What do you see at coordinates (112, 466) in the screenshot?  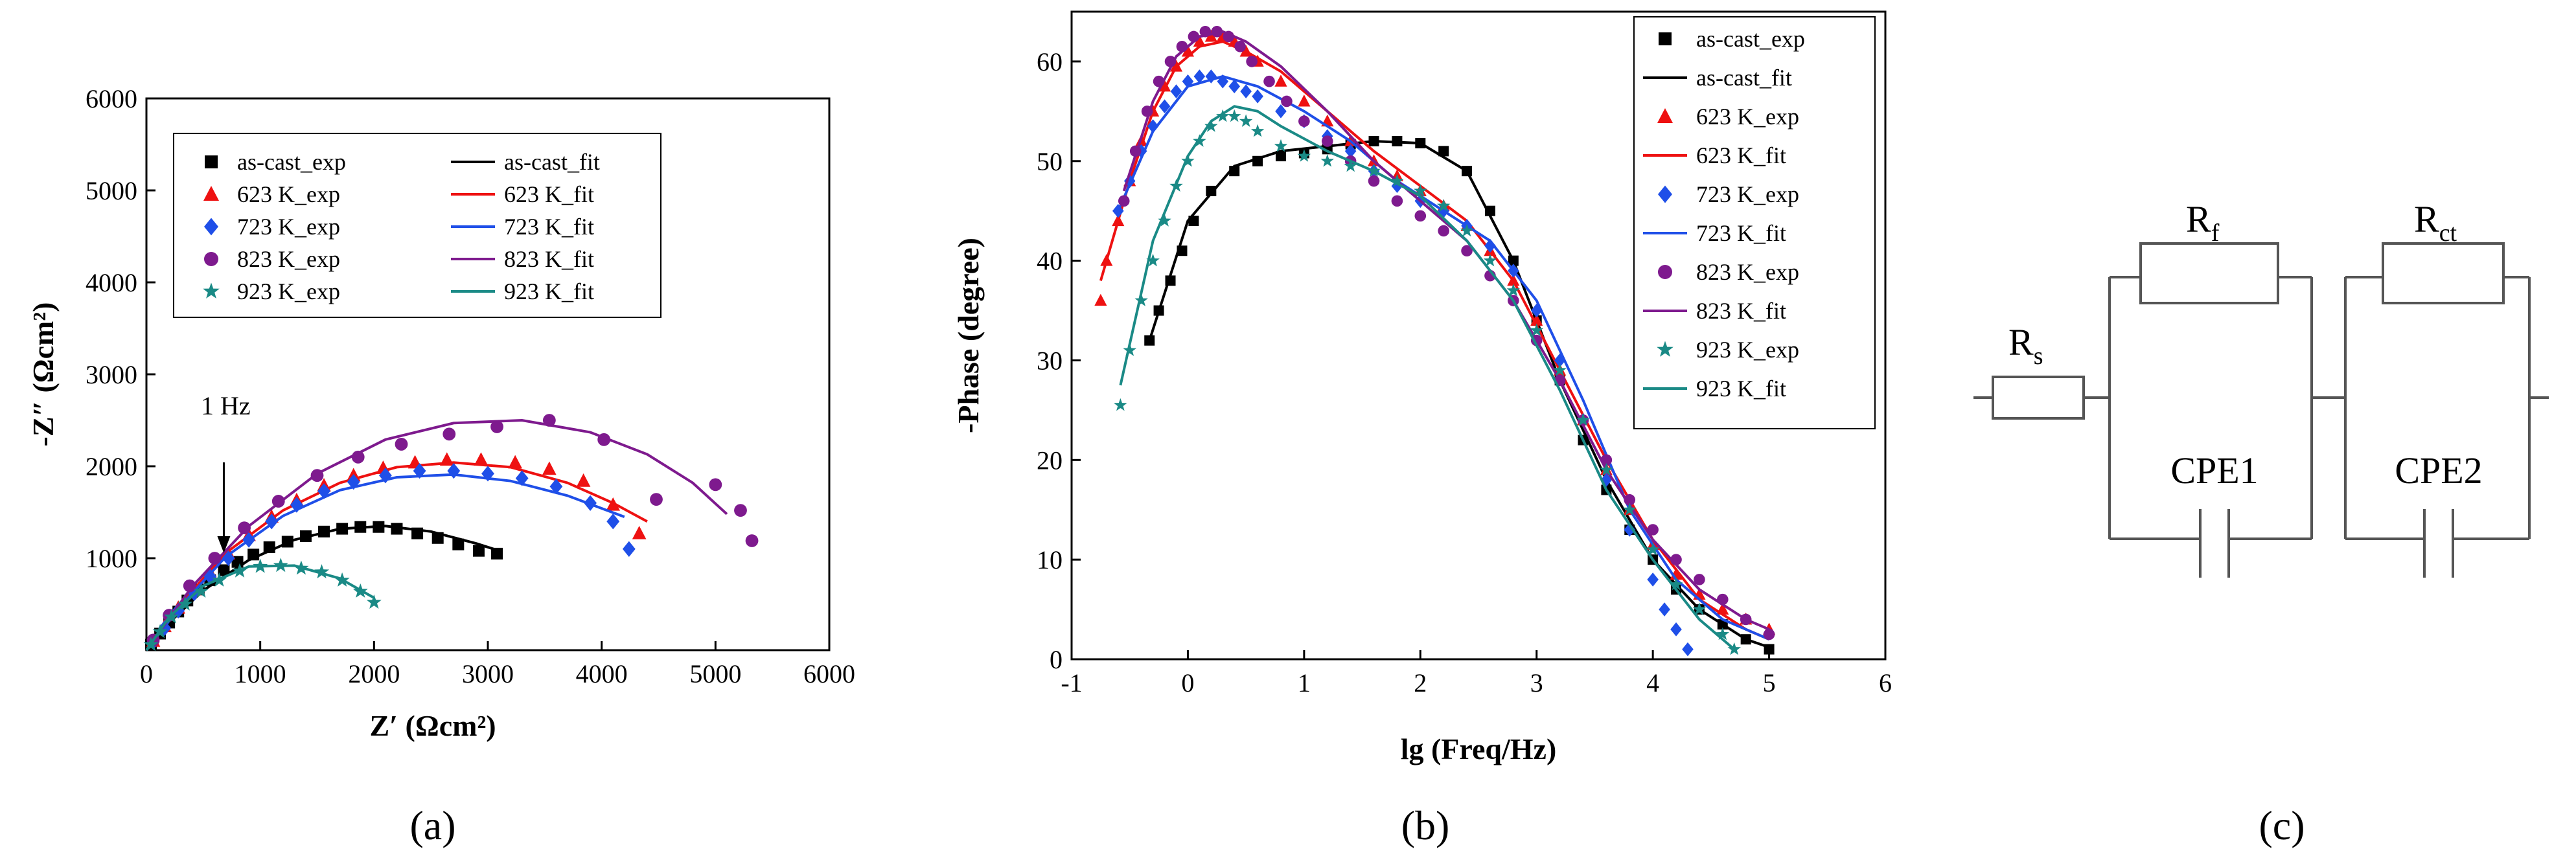 I see `nyquist-y-tick-label: 2000` at bounding box center [112, 466].